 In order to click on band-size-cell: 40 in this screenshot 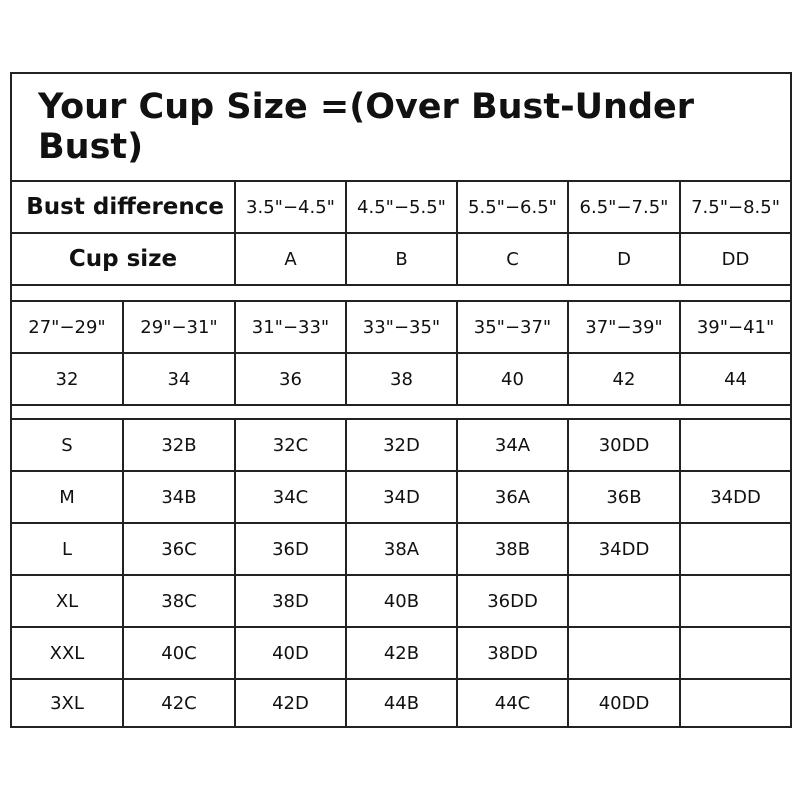, I will do `click(512, 379)`.